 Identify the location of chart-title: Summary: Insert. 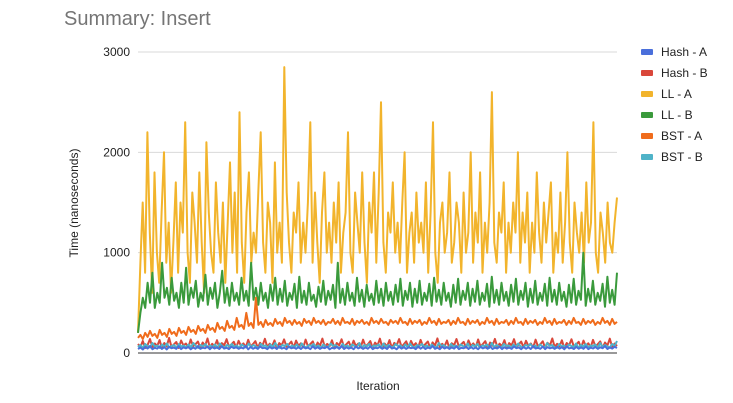
(137, 19).